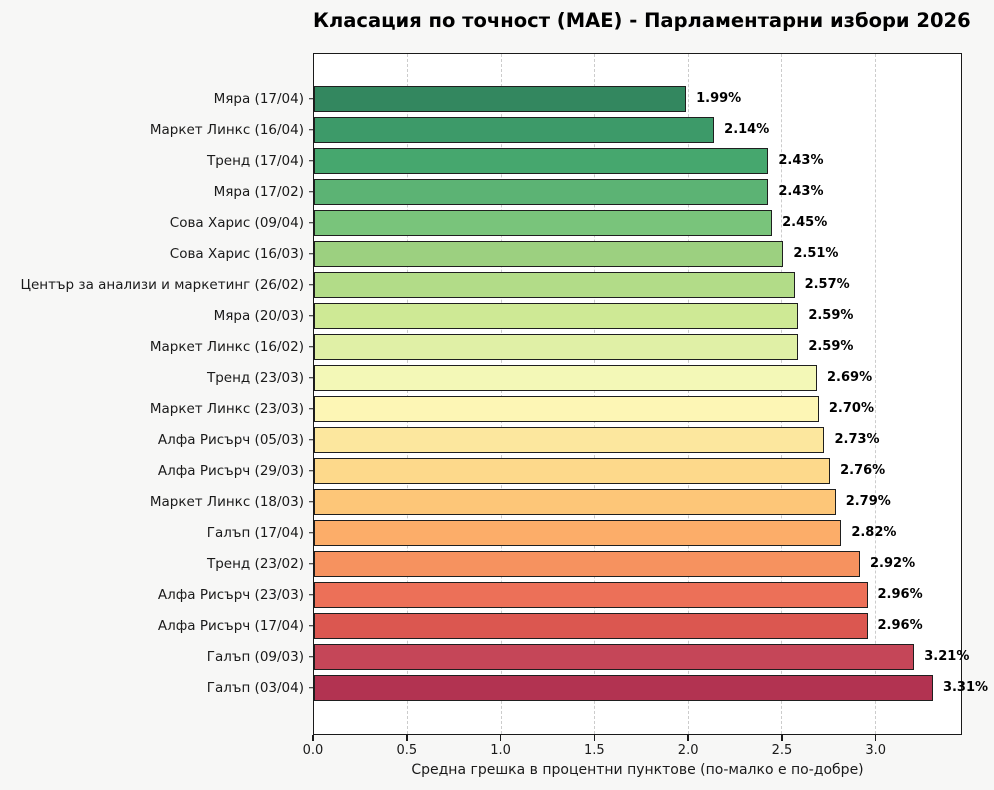 Image resolution: width=994 pixels, height=790 pixels. Describe the element at coordinates (851, 408) in the screenshot. I see `bar-value-label: 2.70%` at that location.